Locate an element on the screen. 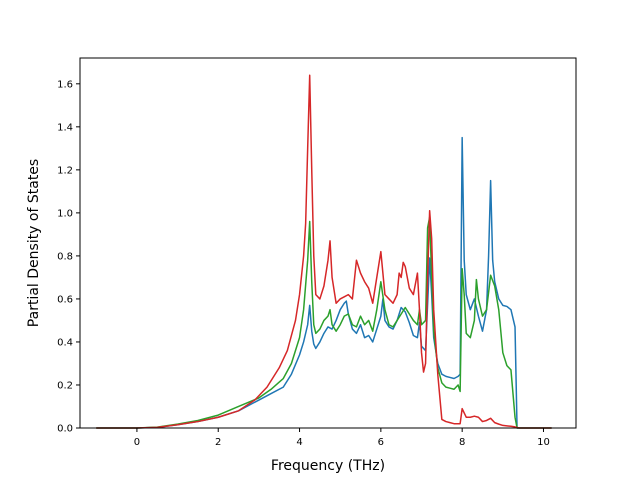 The height and width of the screenshot is (480, 640). y-tick-label: 1.2 is located at coordinates (65, 170).